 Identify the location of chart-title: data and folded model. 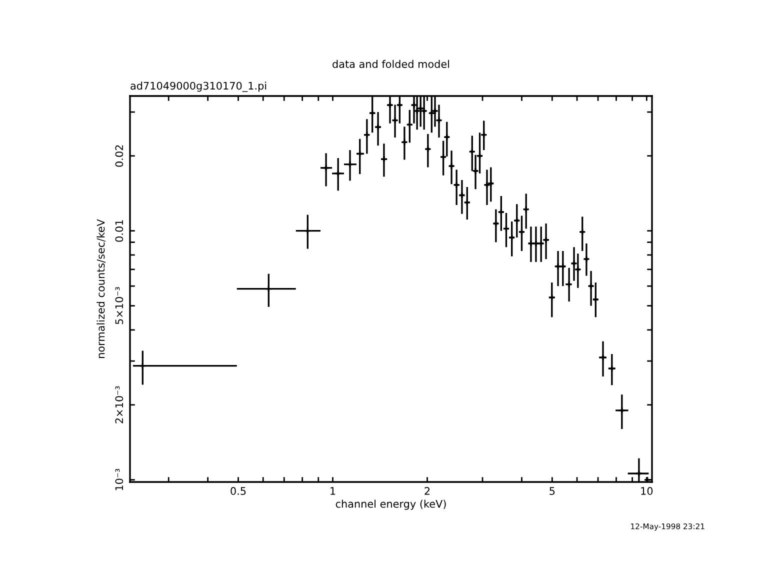
(391, 64).